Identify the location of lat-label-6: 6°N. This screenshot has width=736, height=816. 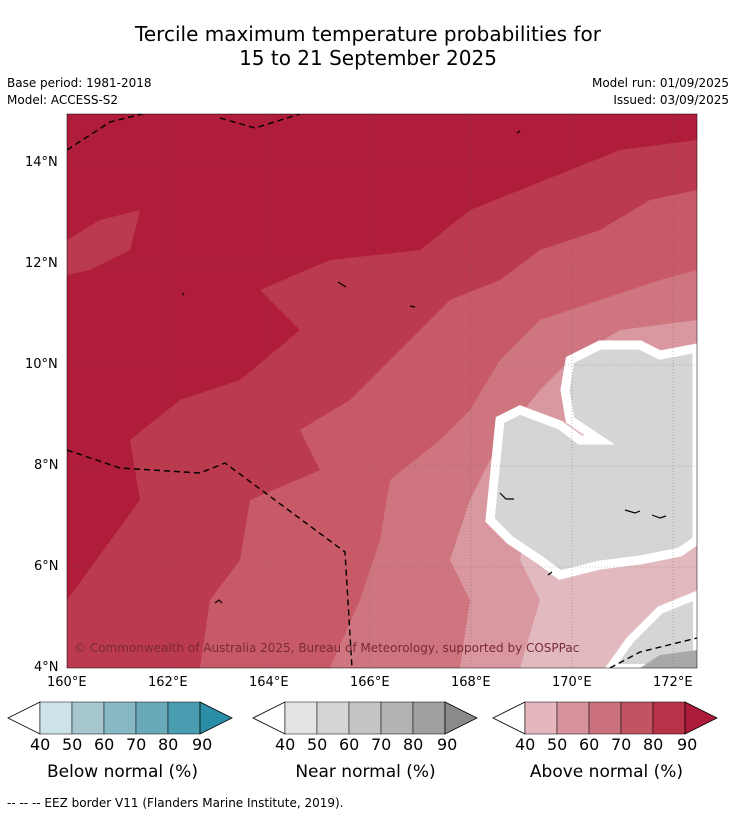
(46, 566).